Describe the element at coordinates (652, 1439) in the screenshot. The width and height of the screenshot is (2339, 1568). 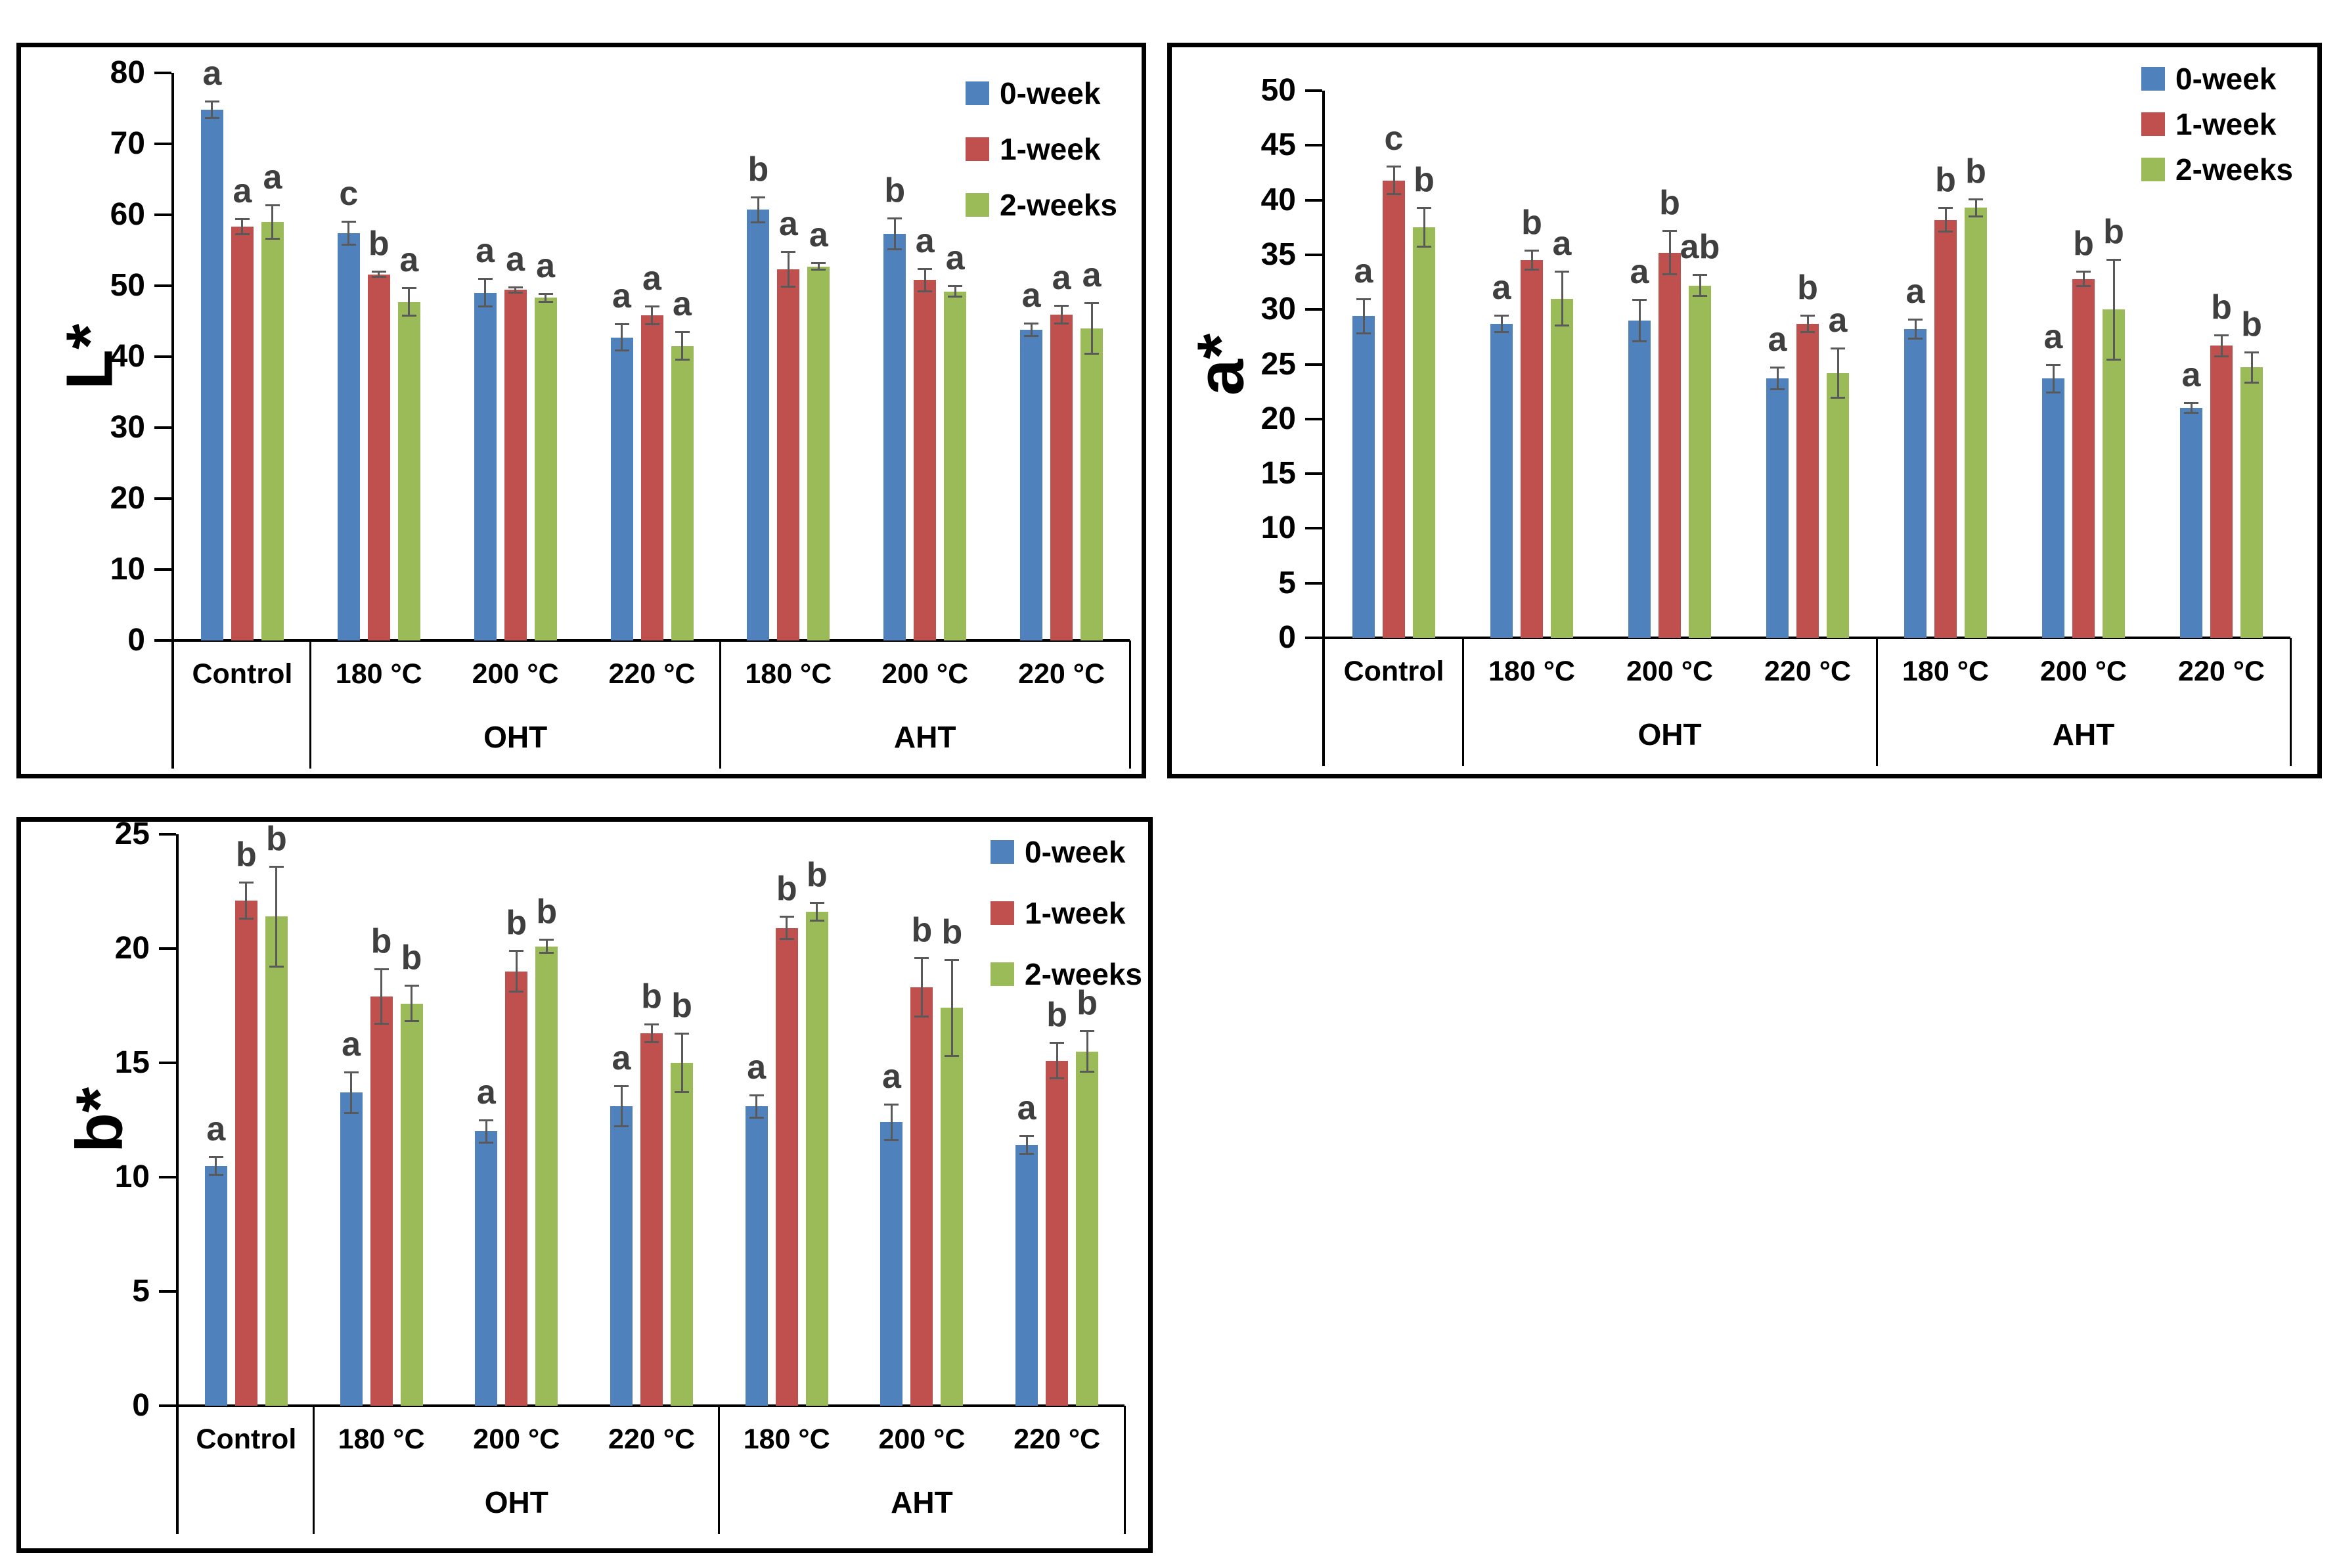
I see `category-label-3: 220 °C` at that location.